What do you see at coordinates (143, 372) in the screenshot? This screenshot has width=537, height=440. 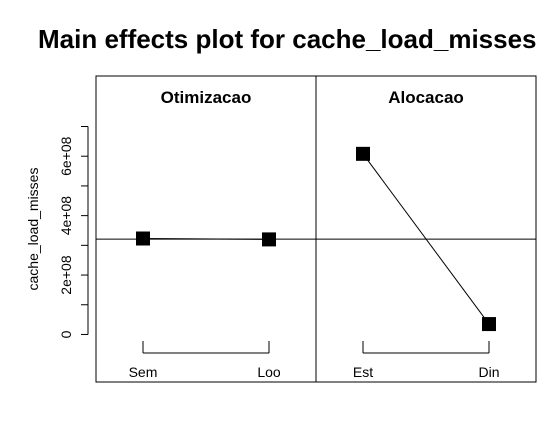 I see `level-label: Sem` at bounding box center [143, 372].